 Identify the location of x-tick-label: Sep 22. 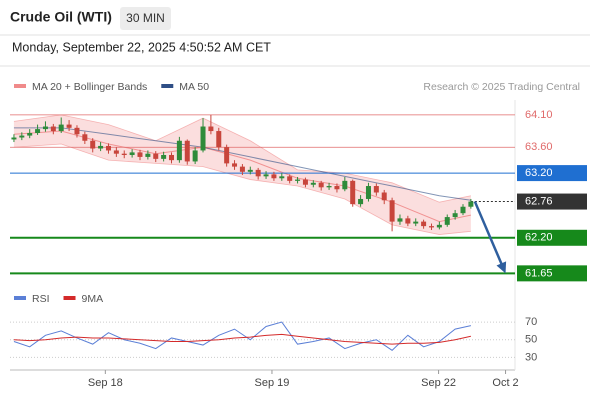
(438, 383).